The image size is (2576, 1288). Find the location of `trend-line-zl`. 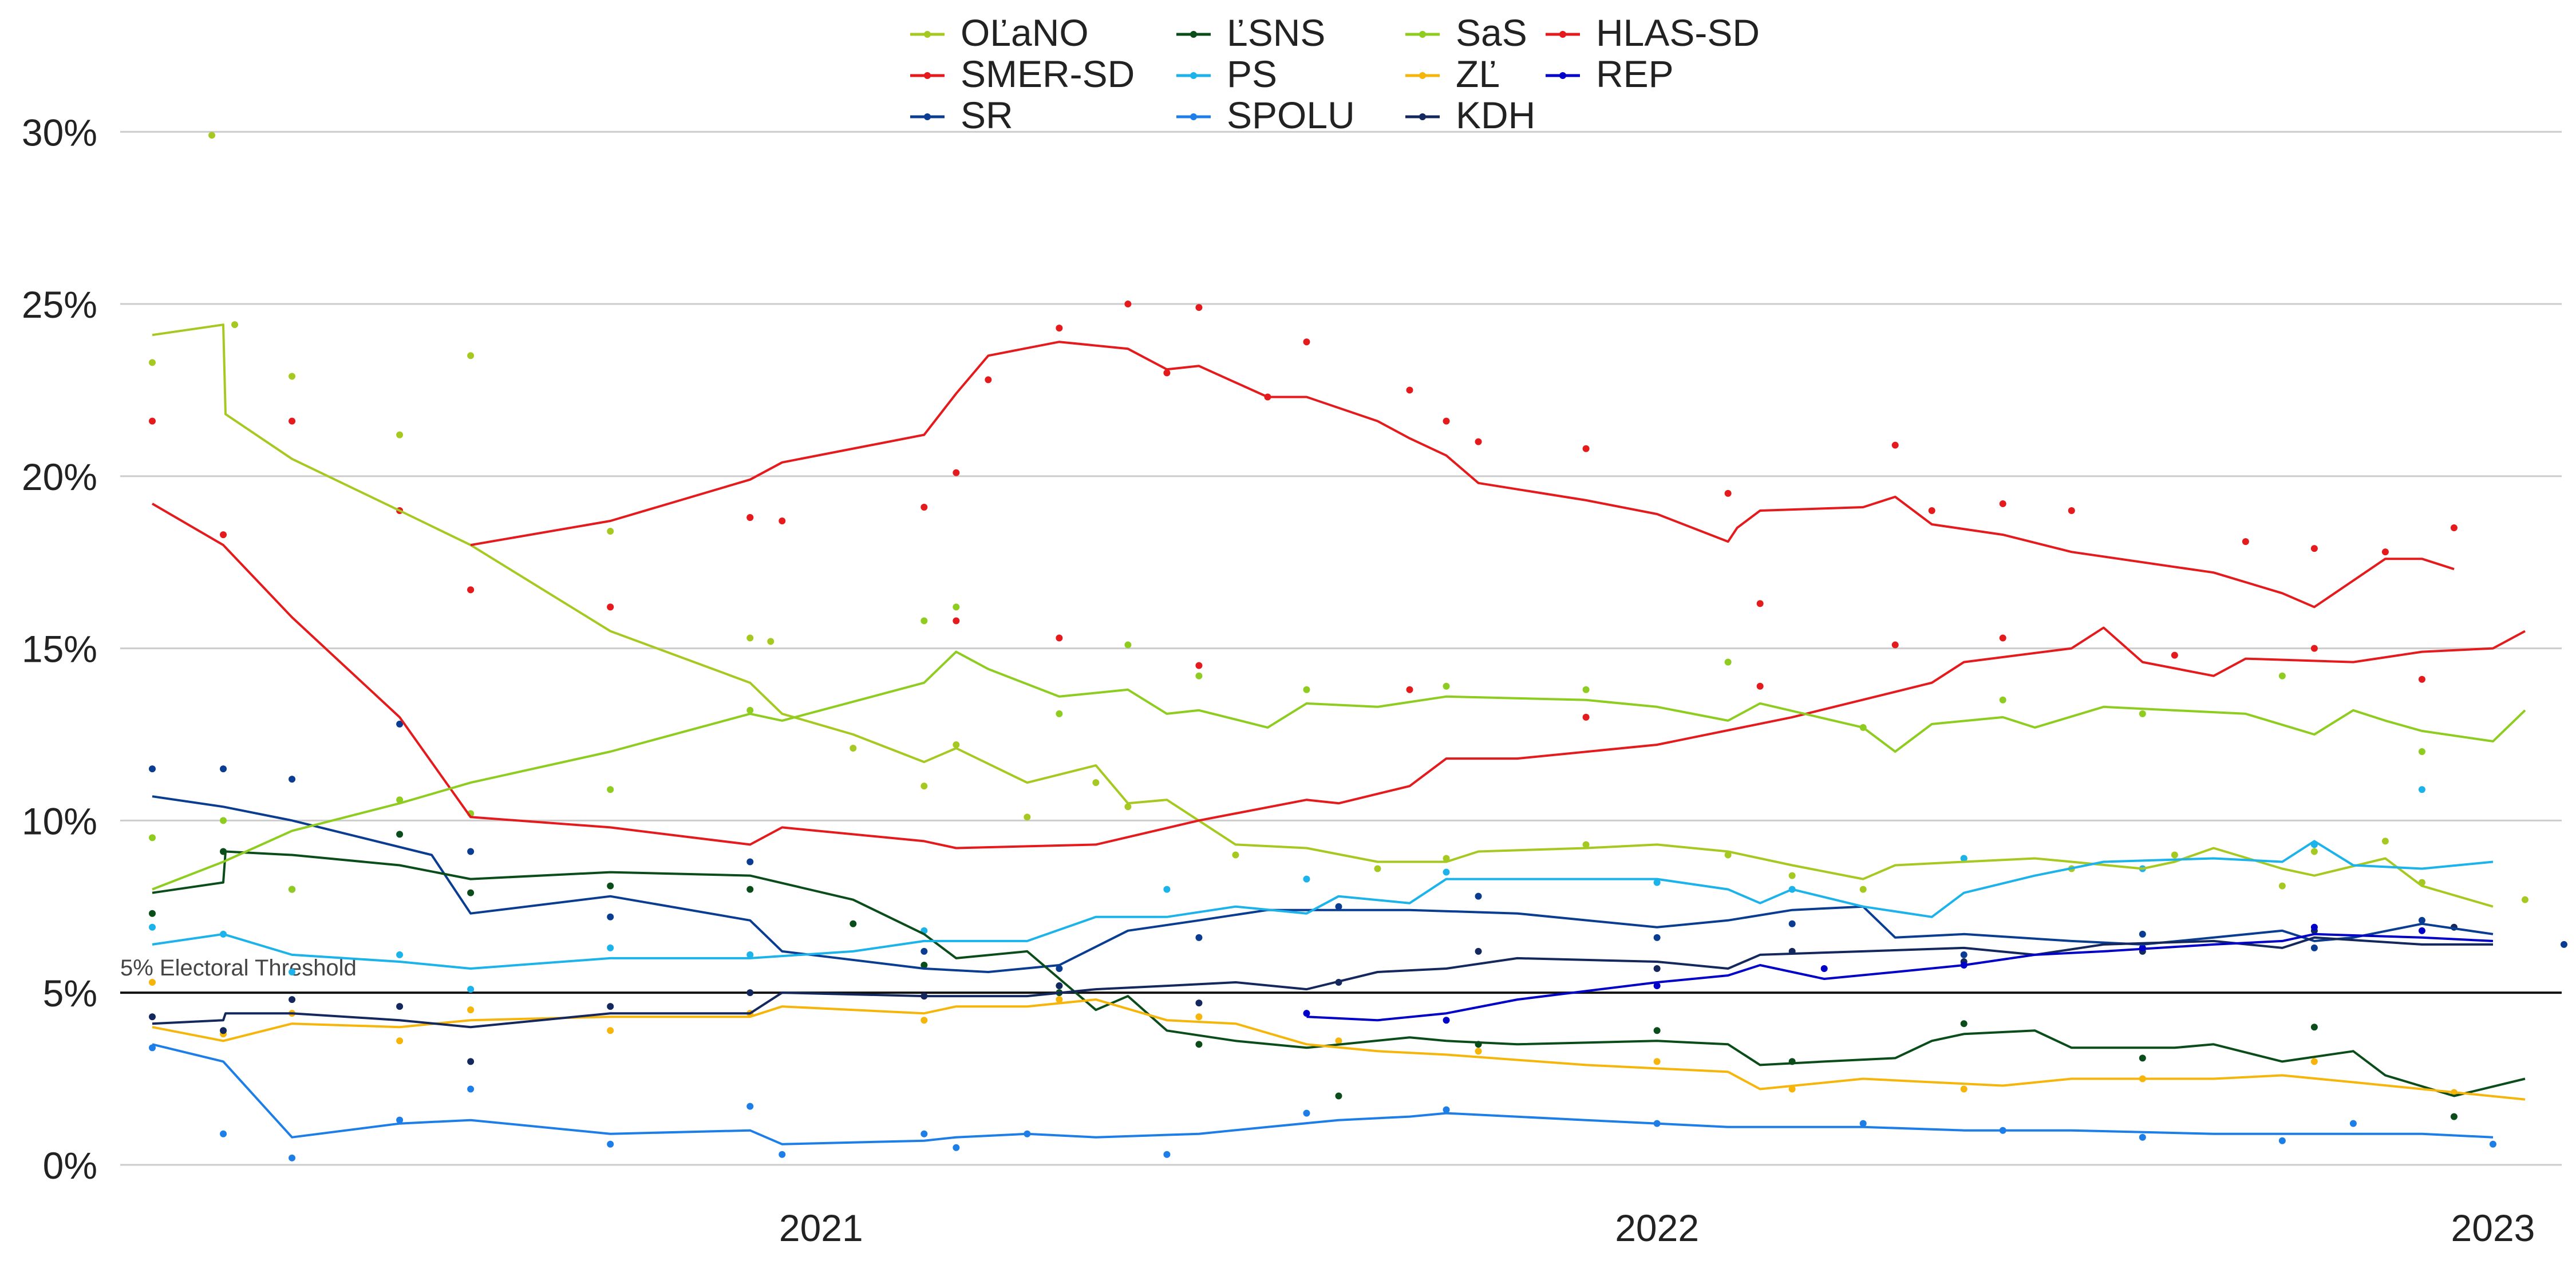

trend-line-zl is located at coordinates (1339, 1049).